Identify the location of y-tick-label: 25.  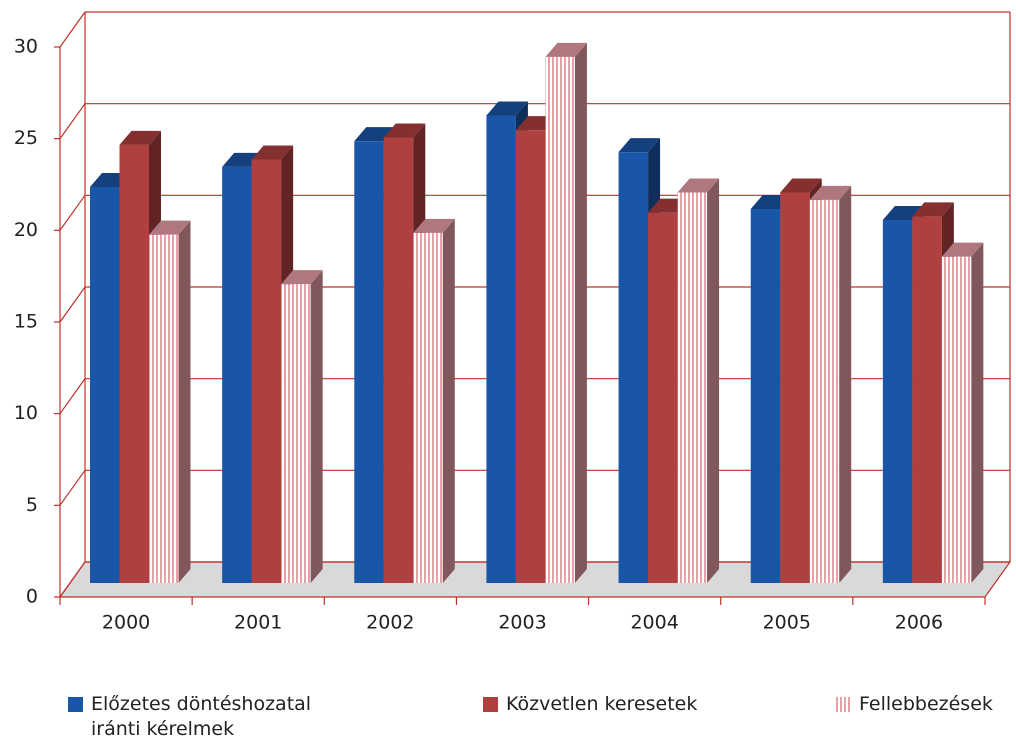
(26, 138).